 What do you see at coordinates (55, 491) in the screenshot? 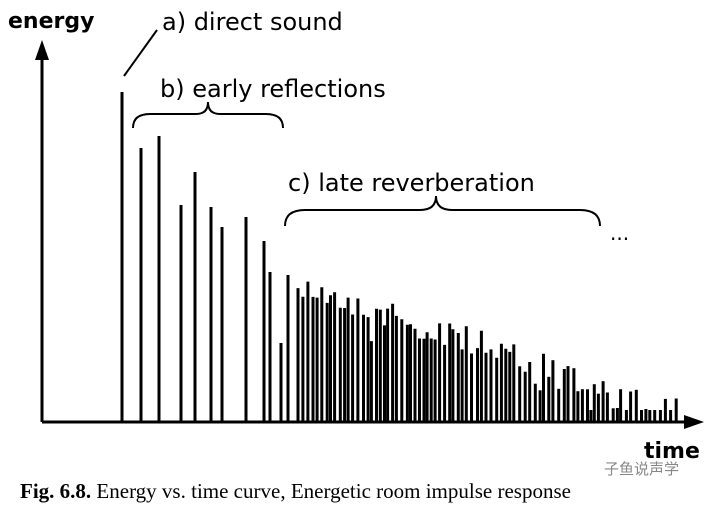
I see `caption-label: Fig. 6.8.` at bounding box center [55, 491].